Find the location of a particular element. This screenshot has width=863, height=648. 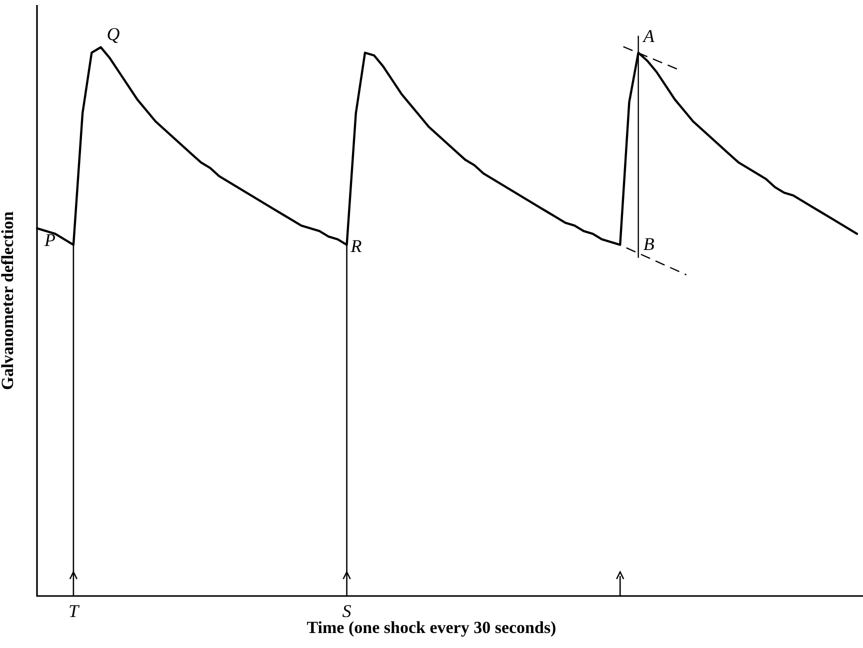

annotation: B is located at coordinates (648, 244).